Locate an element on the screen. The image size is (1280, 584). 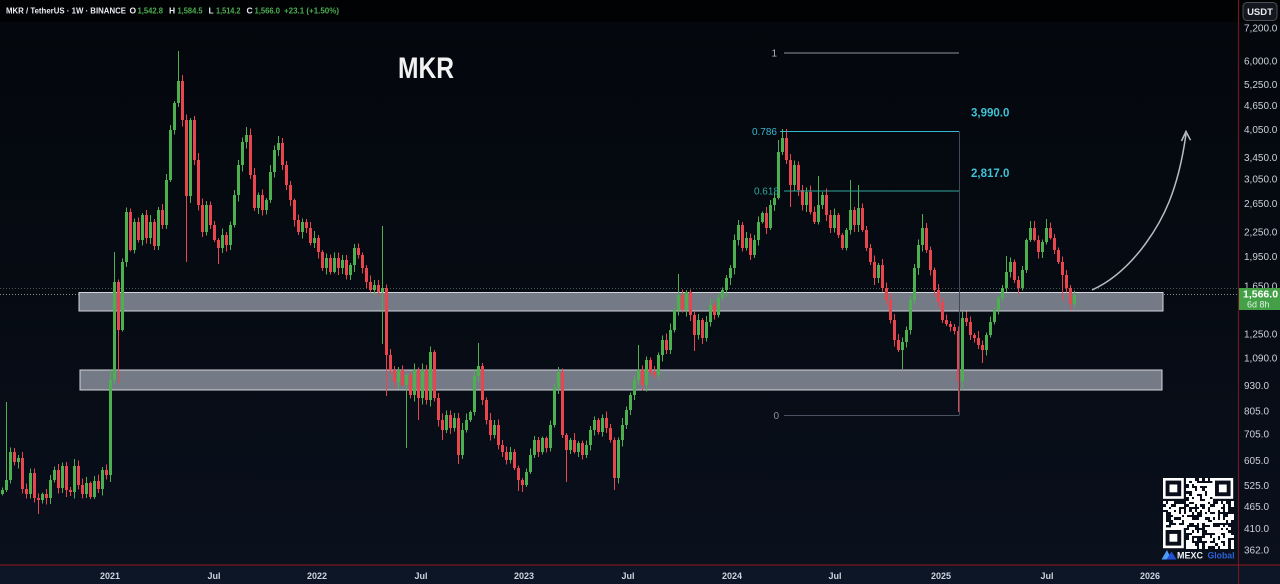
svg-text: 805.0 is located at coordinates (1256, 411).